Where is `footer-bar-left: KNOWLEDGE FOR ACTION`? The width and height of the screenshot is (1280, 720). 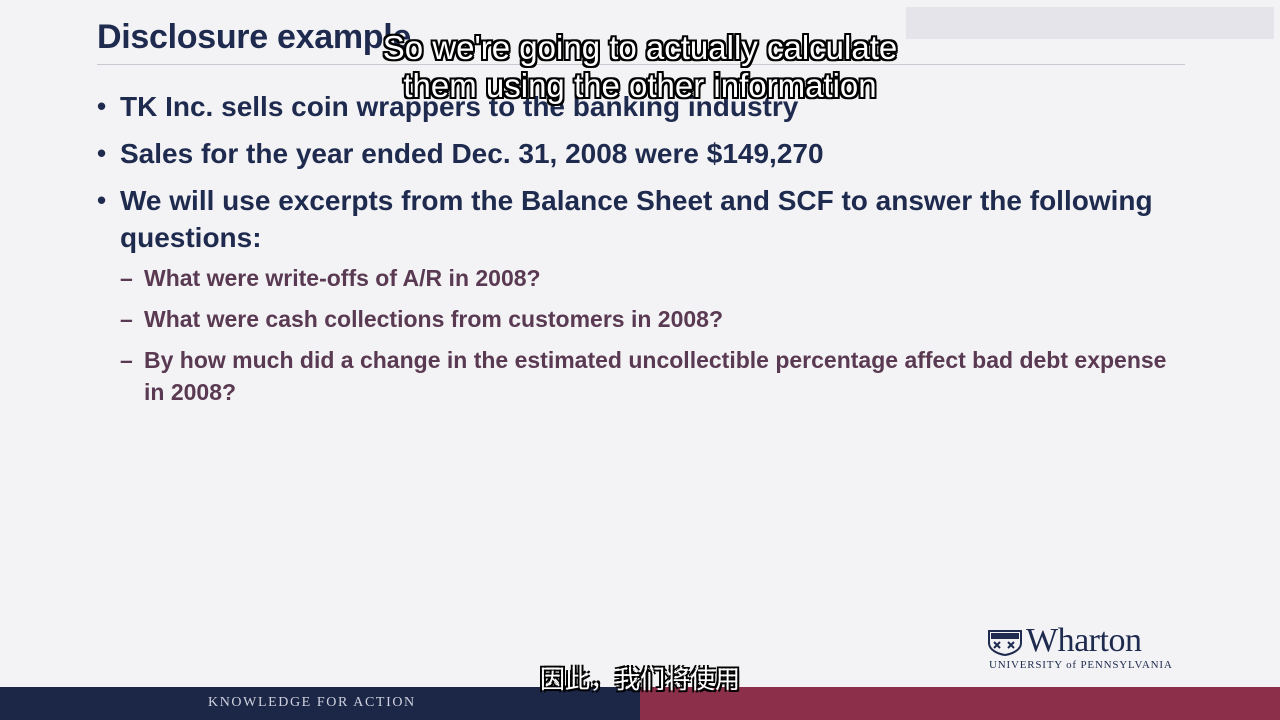 footer-bar-left: KNOWLEDGE FOR ACTION is located at coordinates (320, 703).